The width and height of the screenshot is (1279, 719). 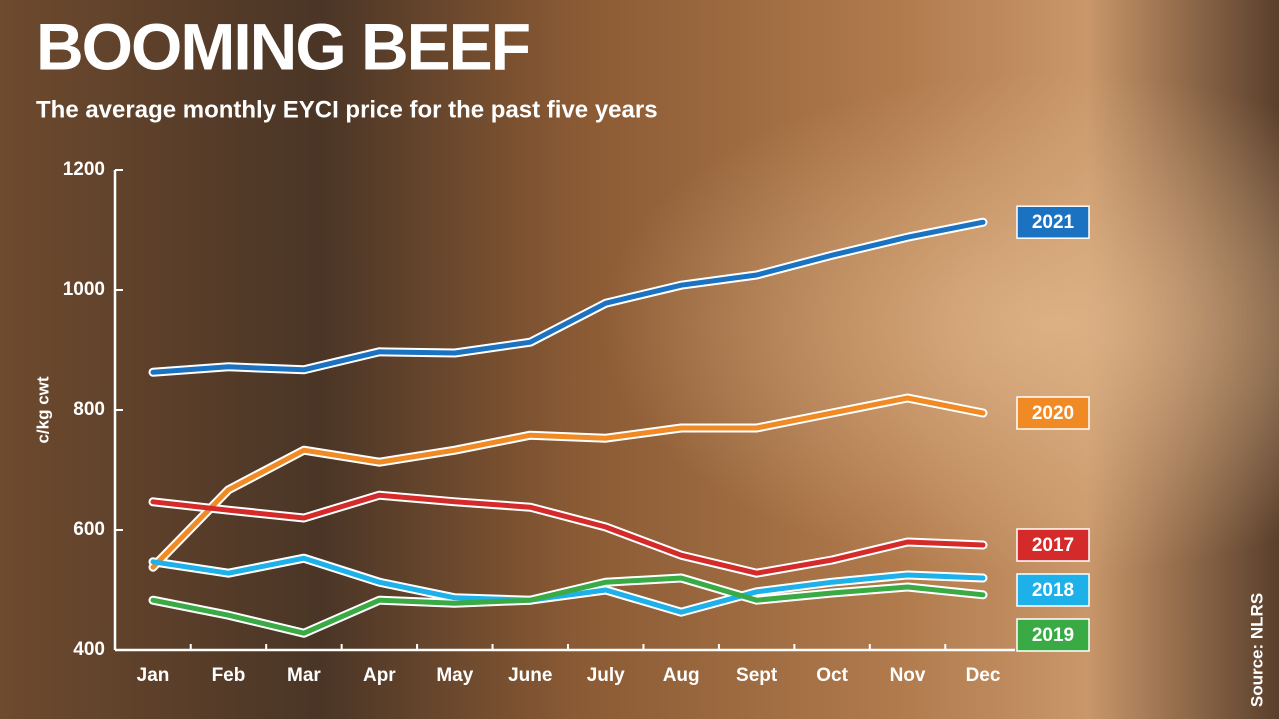 I want to click on y-axis-label: c/kg cwt, so click(x=42, y=409).